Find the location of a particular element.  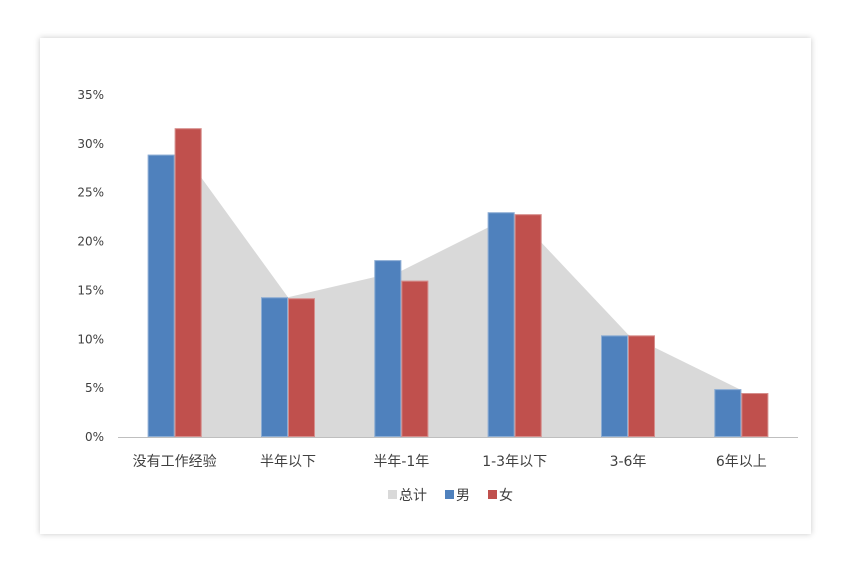

legend: 总计 男 女 is located at coordinates (450, 495).